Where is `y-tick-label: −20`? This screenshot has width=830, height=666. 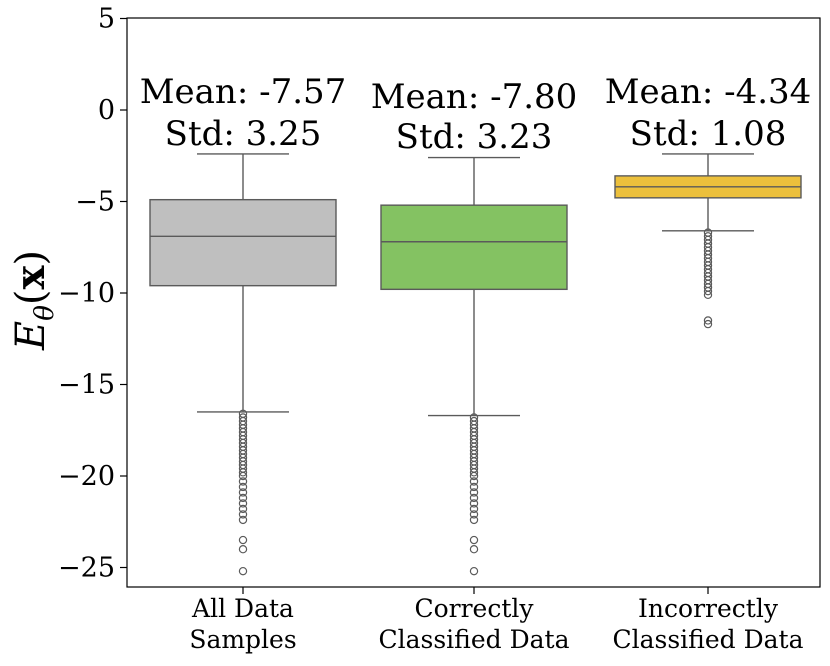
y-tick-label: −20 is located at coordinates (86, 476).